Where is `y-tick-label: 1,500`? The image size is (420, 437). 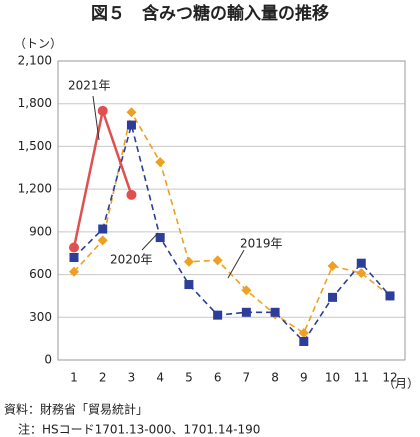 y-tick-label: 1,500 is located at coordinates (35, 146).